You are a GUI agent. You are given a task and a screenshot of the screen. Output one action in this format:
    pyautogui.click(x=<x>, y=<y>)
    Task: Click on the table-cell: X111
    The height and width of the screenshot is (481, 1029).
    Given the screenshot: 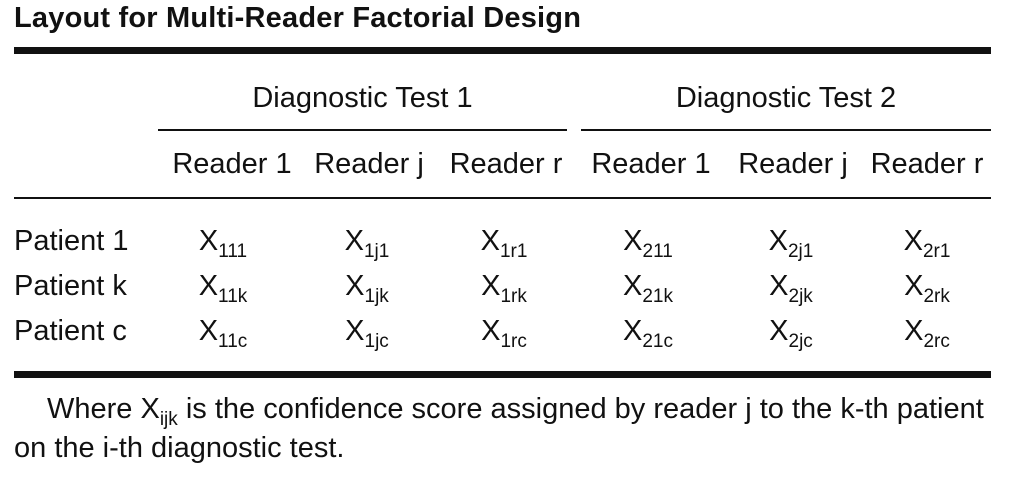 What is the action you would take?
    pyautogui.click(x=223, y=243)
    